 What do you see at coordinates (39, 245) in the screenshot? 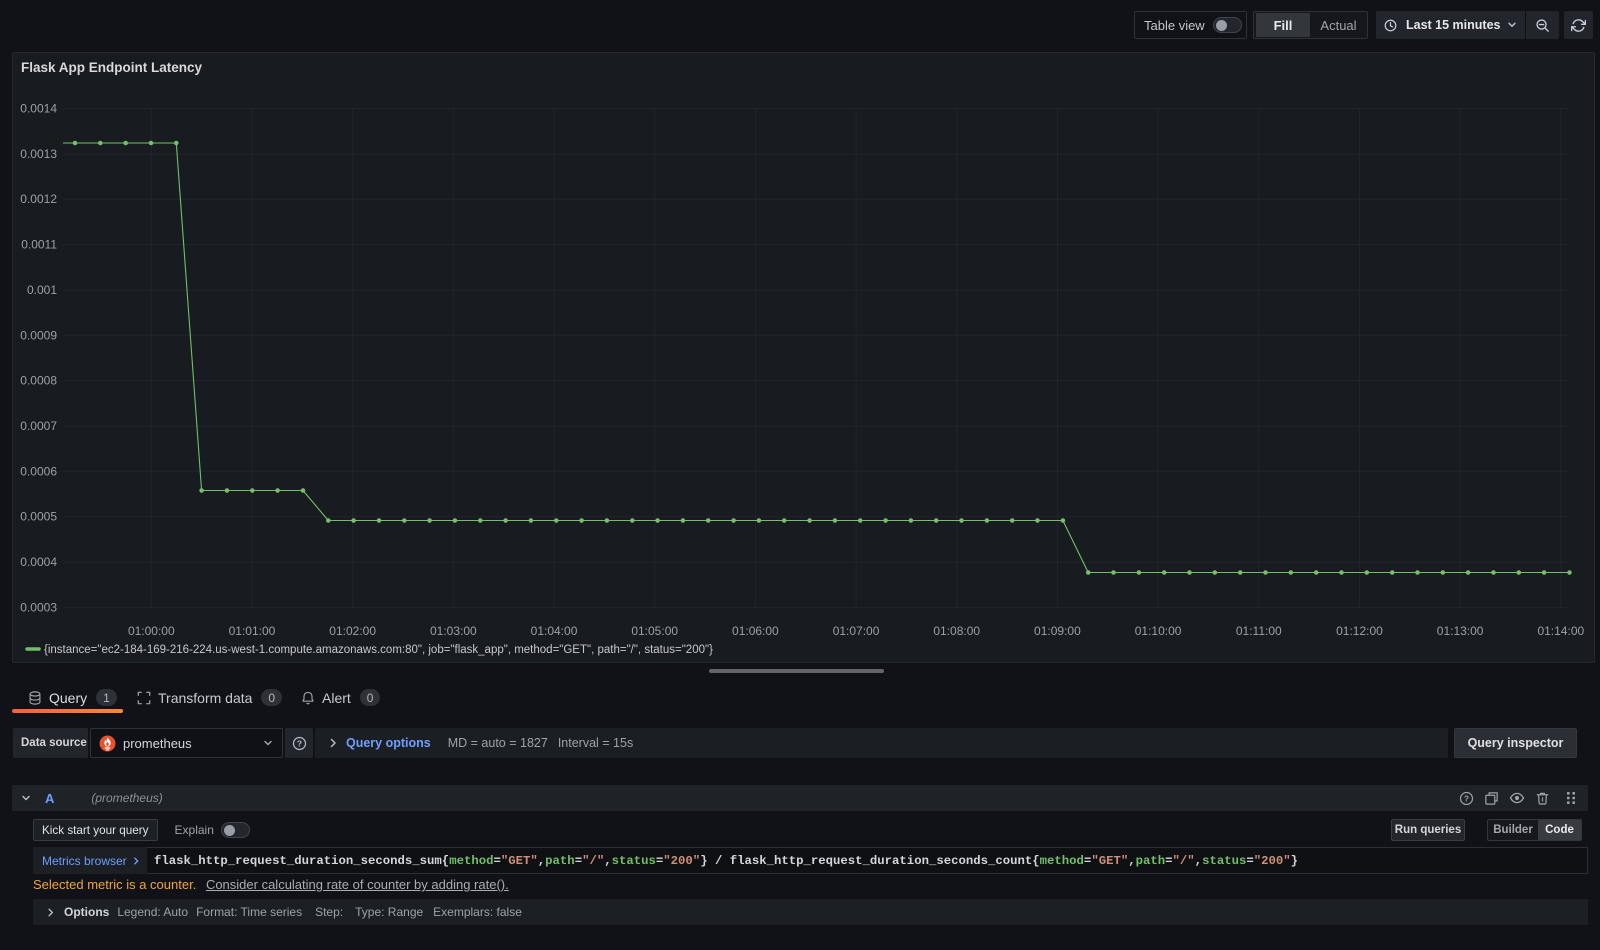
I see `svg-text: 0.0011` at bounding box center [39, 245].